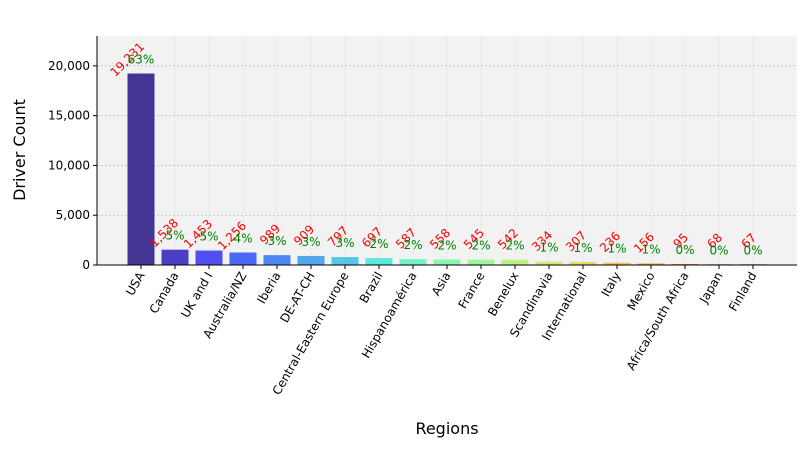  I want to click on x-tick-label: Central-Eastern Europe, so click(311, 334).